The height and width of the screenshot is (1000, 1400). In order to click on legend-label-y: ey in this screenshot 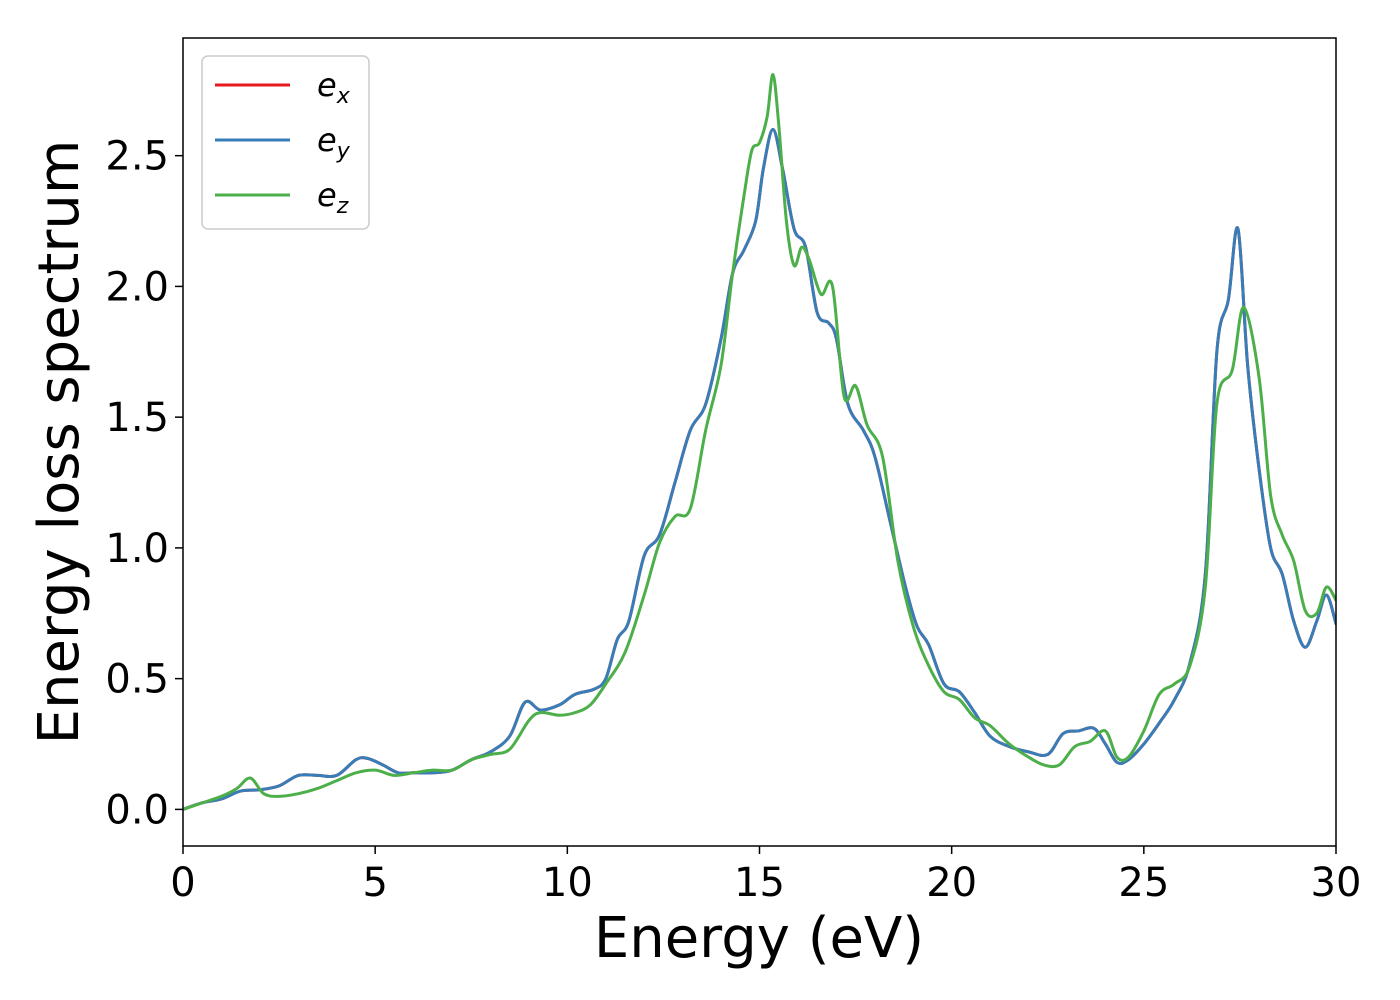, I will do `click(334, 142)`.